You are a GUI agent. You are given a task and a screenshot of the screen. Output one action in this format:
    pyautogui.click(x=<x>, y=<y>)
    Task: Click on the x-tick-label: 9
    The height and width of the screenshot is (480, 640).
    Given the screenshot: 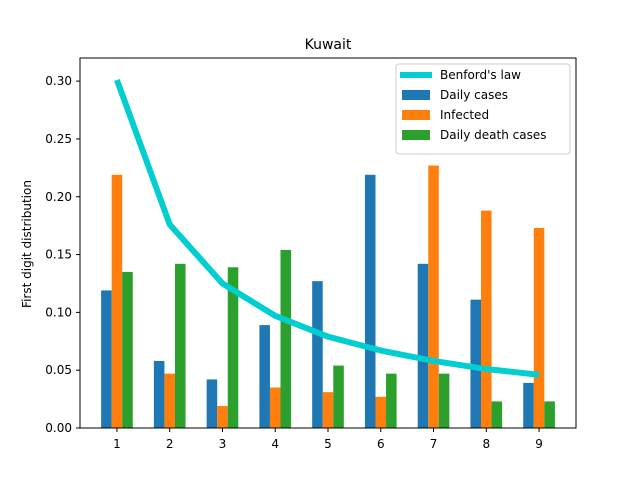 What is the action you would take?
    pyautogui.click(x=539, y=444)
    